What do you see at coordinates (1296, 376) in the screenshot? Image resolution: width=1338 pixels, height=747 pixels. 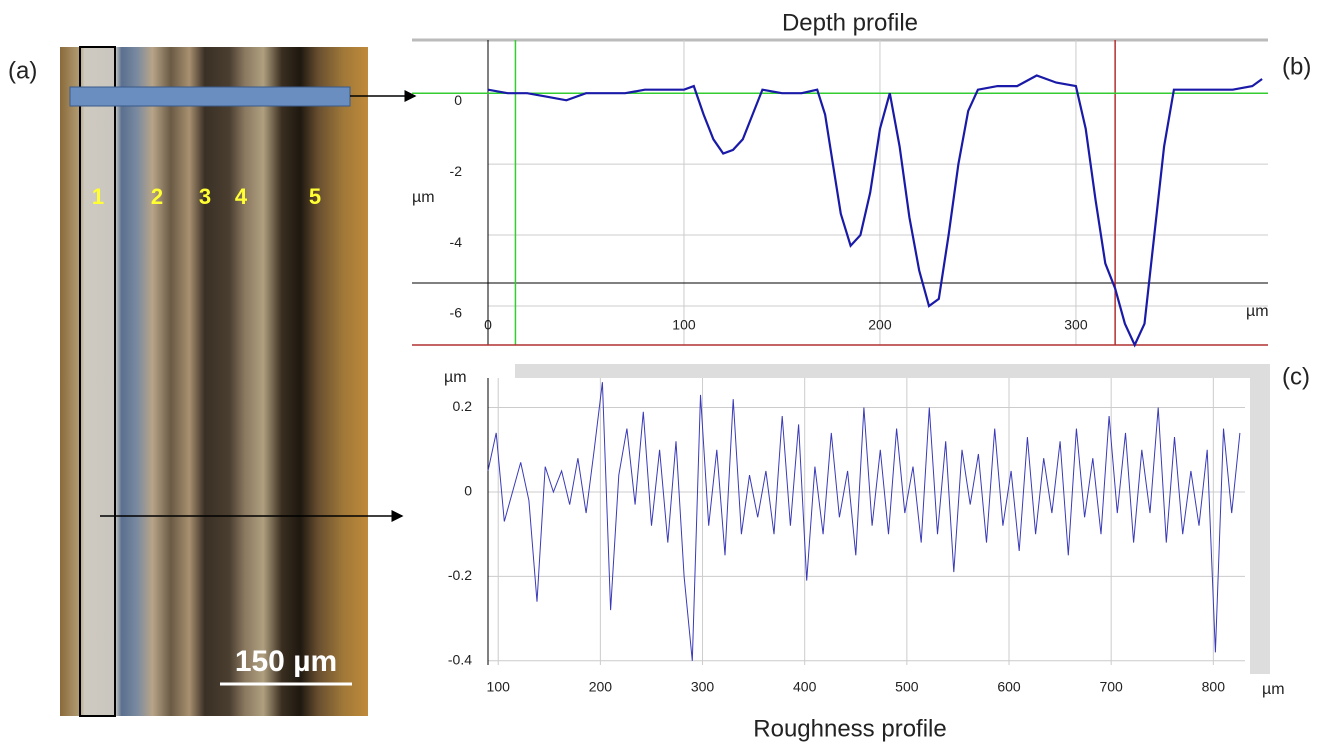 I see `panel-label: (c)` at bounding box center [1296, 376].